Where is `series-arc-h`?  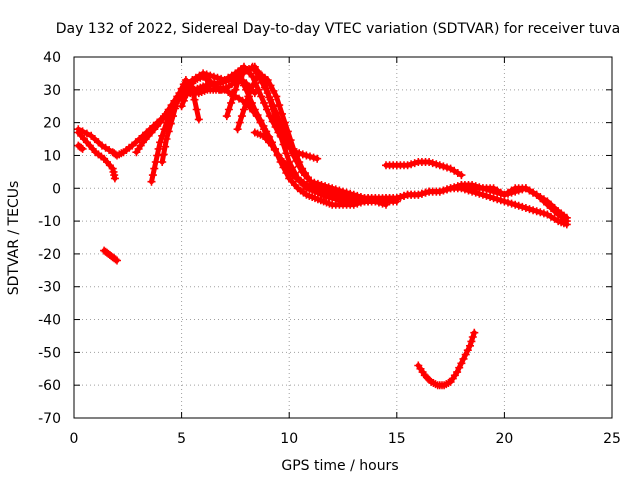
series-arc-h is located at coordinates (278, 132).